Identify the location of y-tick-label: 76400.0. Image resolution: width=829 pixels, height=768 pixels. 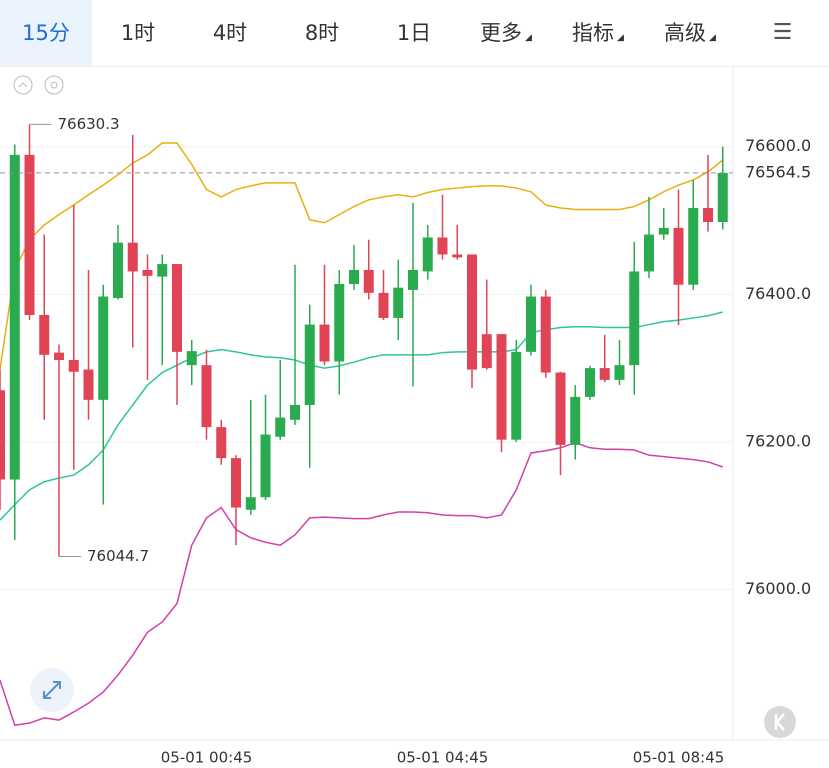
(778, 293).